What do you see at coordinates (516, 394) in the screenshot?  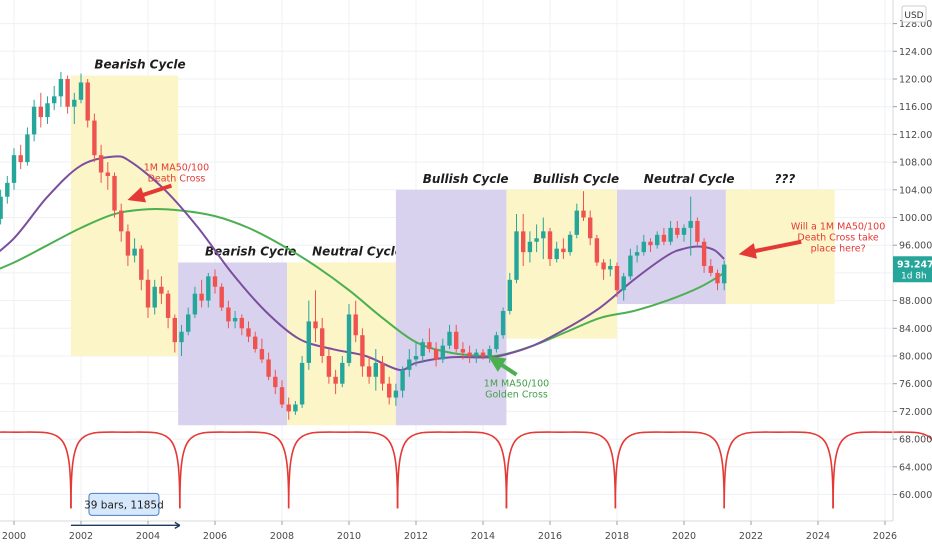 I see `golden-note: Golden Cross` at bounding box center [516, 394].